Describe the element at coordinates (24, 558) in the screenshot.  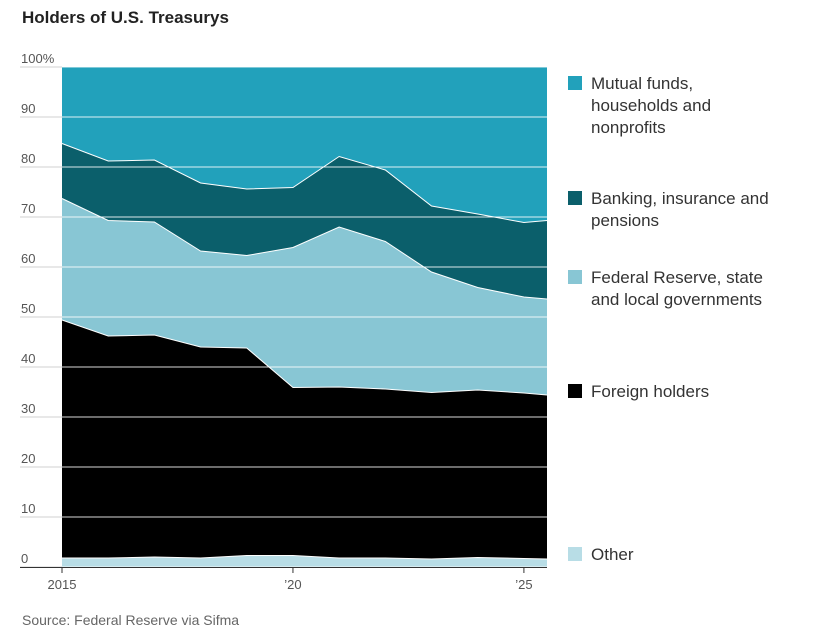
I see `y-tick-label: 0` at that location.